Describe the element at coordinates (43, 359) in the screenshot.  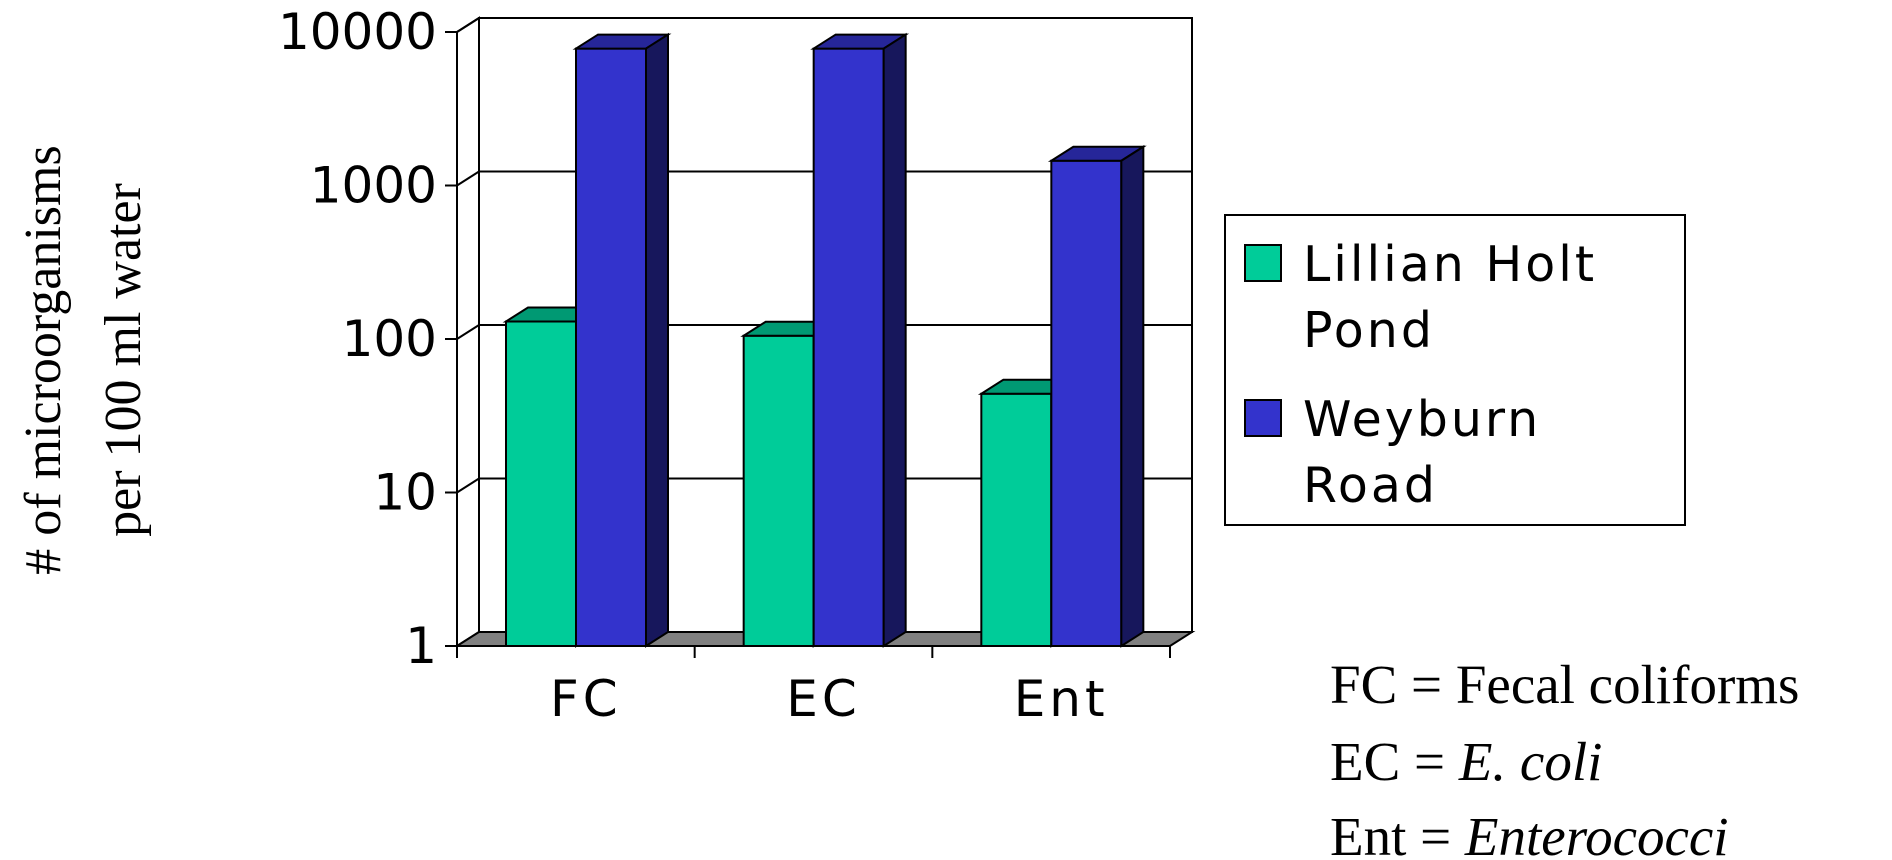
I see `y-axis-label-line-1: # of microorganisms` at that location.